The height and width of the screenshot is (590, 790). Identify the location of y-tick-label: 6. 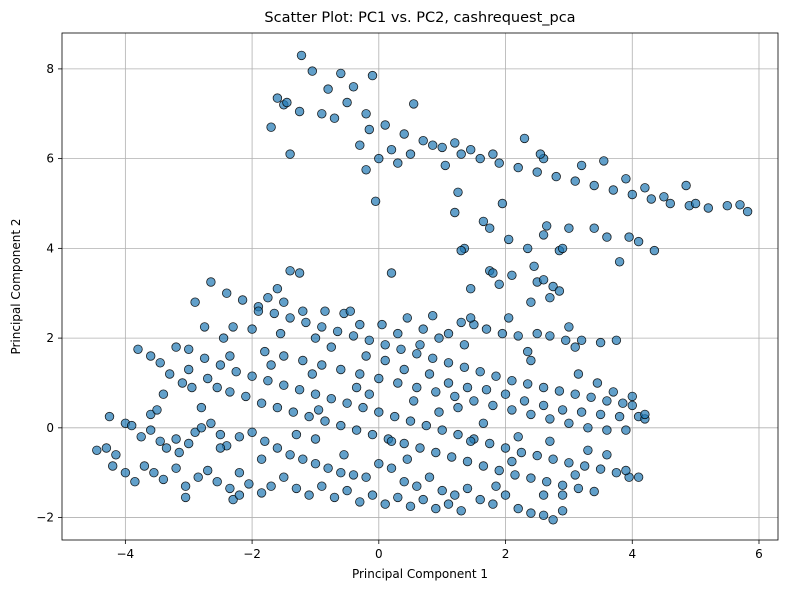
(50, 159).